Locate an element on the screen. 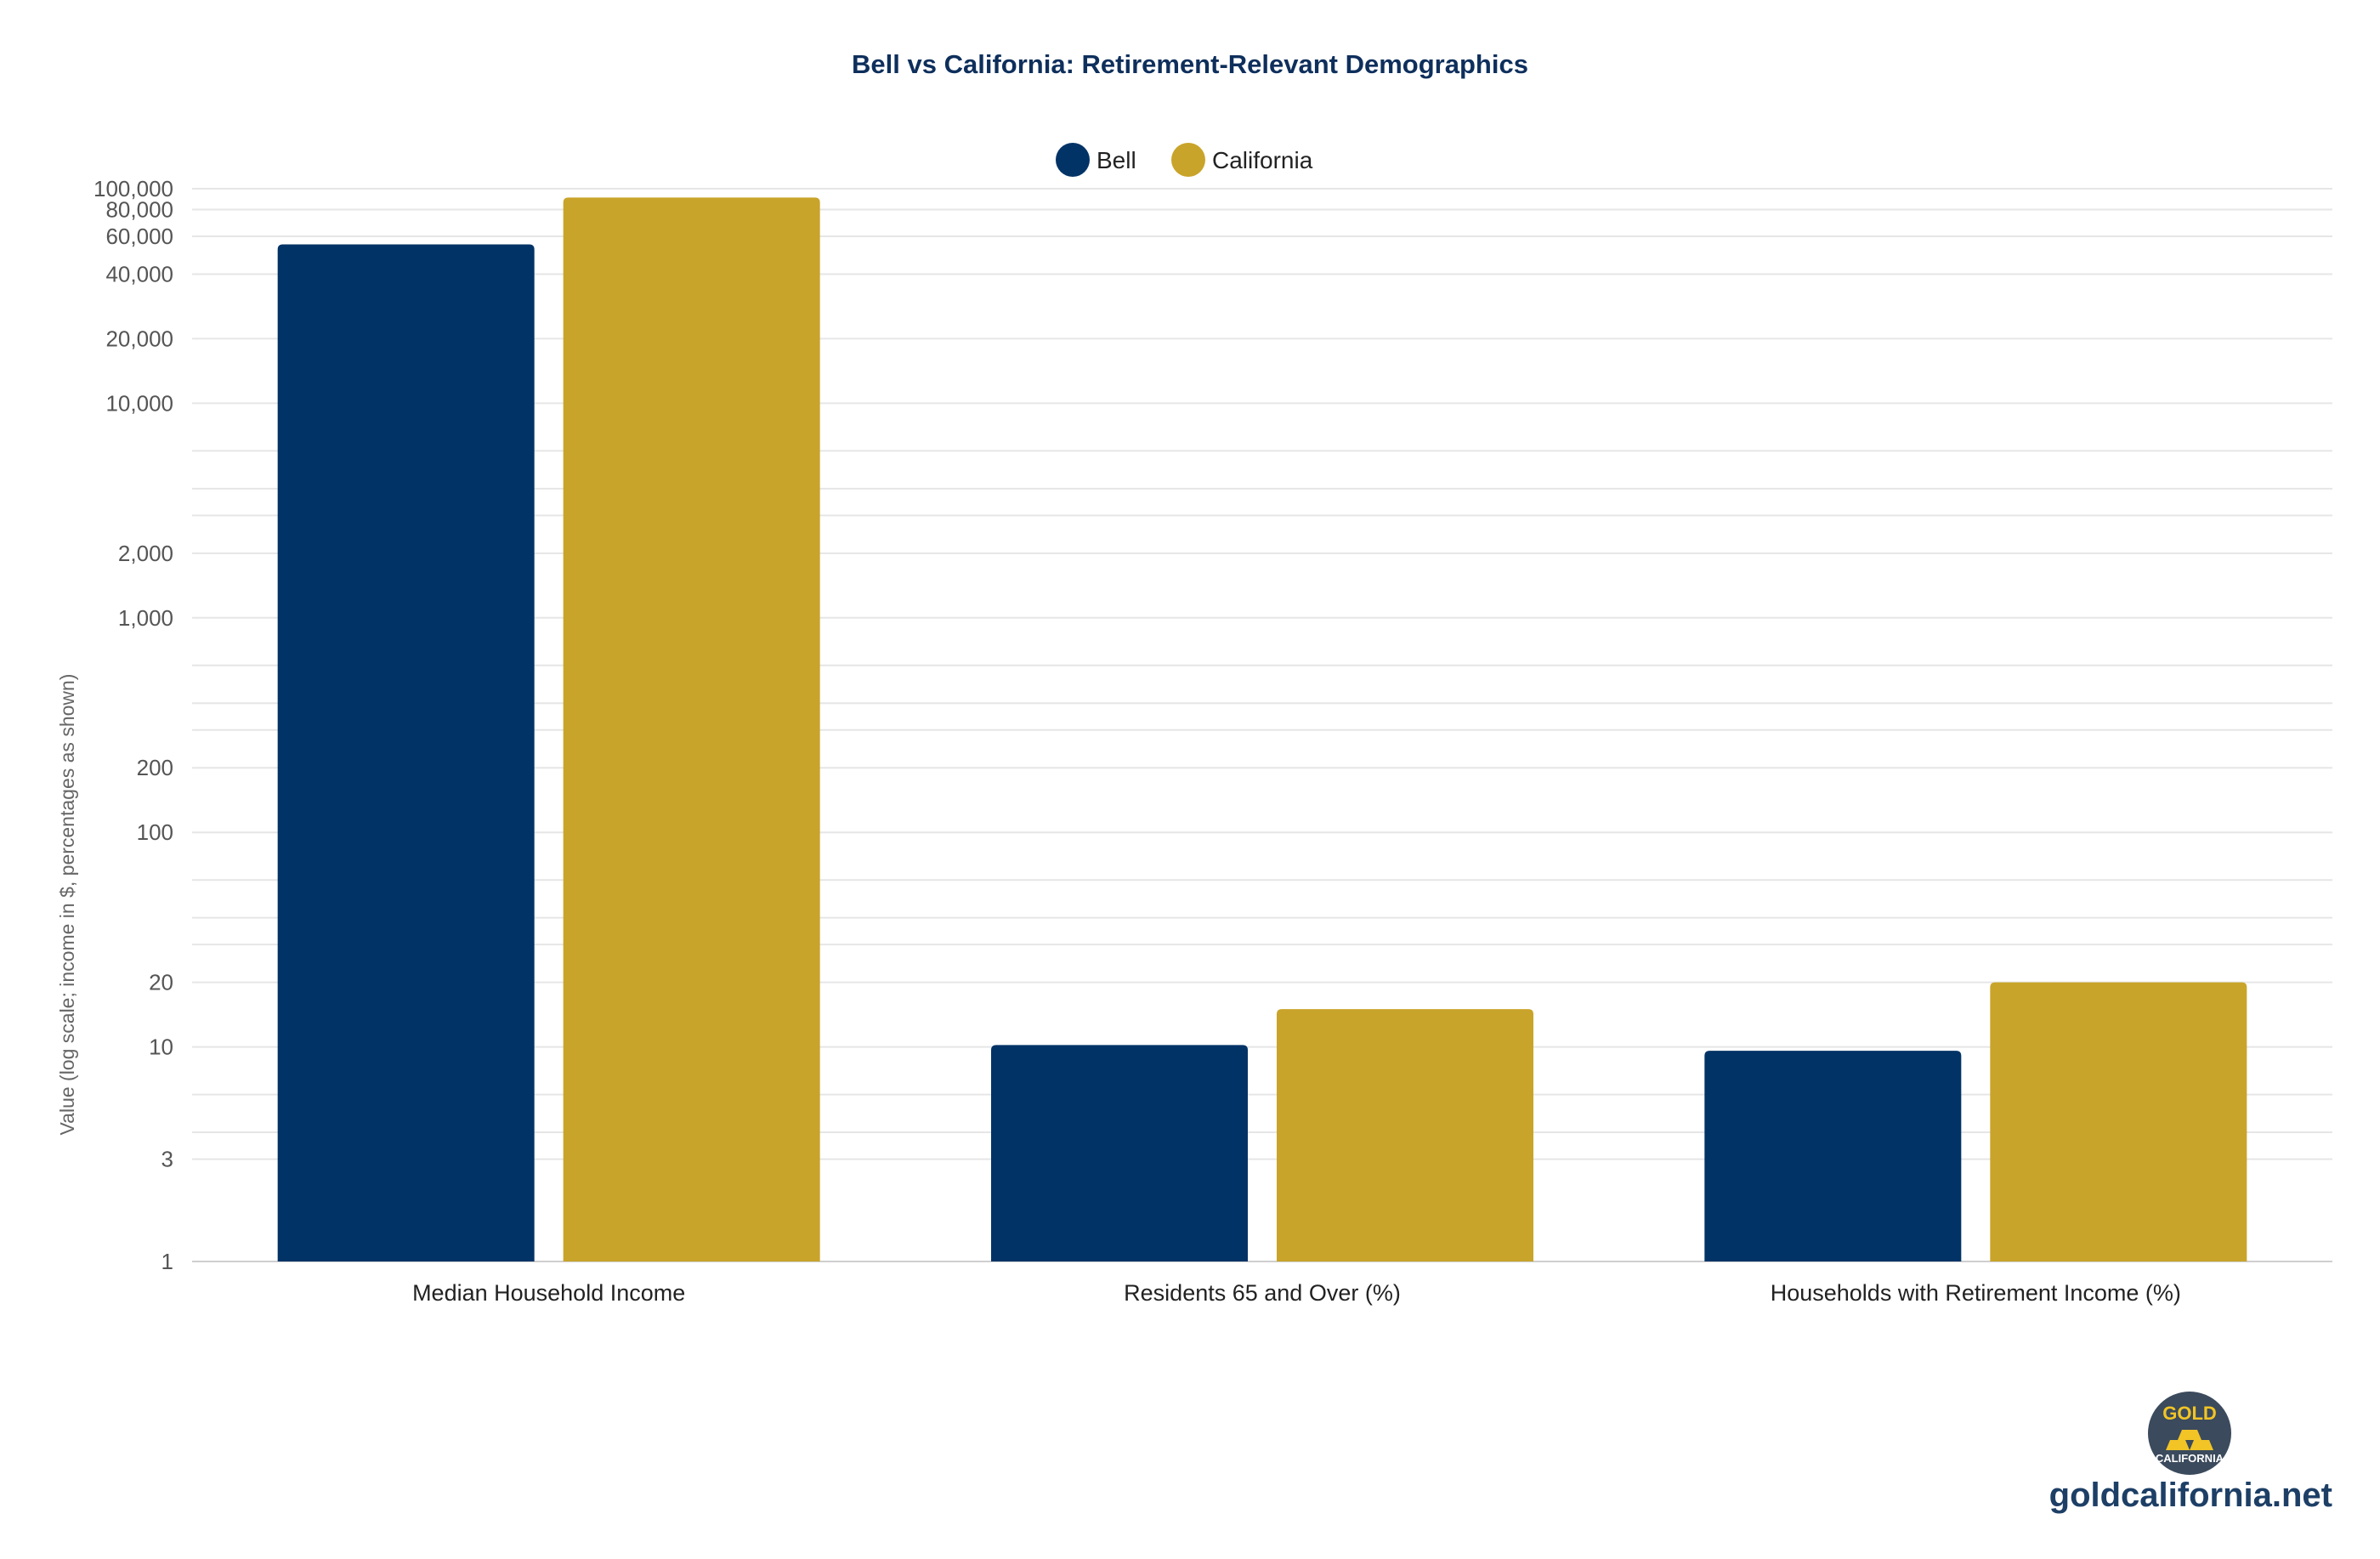 Image resolution: width=2380 pixels, height=1559 pixels. x-category-label: Median Household Income is located at coordinates (548, 1293).